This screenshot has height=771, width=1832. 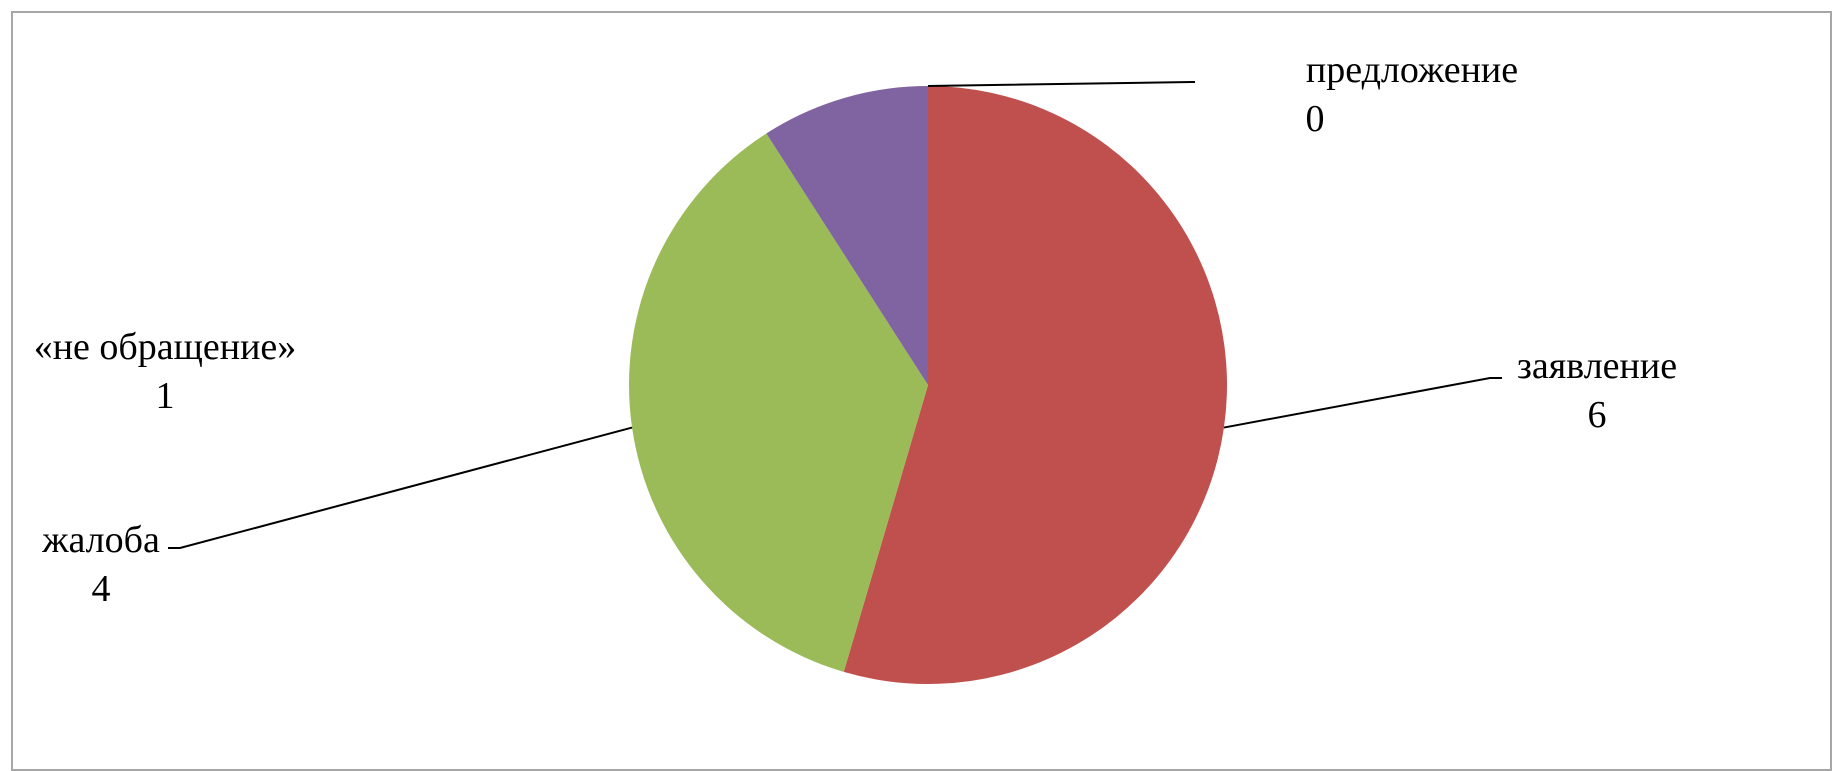 What do you see at coordinates (165, 396) in the screenshot?
I see `label-ne-obrashchenie-value: 1` at bounding box center [165, 396].